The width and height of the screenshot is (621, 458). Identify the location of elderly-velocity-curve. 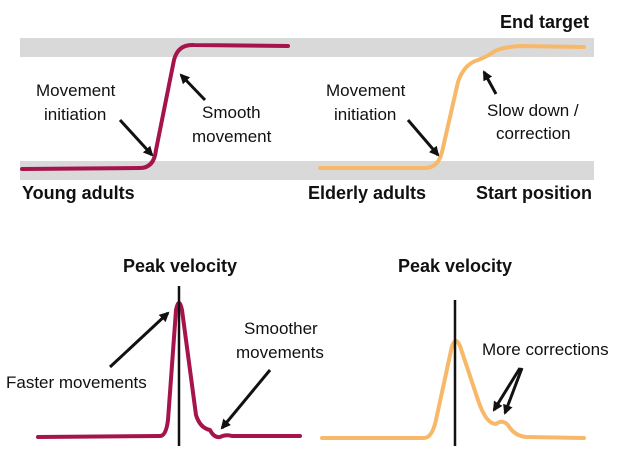
(453, 389).